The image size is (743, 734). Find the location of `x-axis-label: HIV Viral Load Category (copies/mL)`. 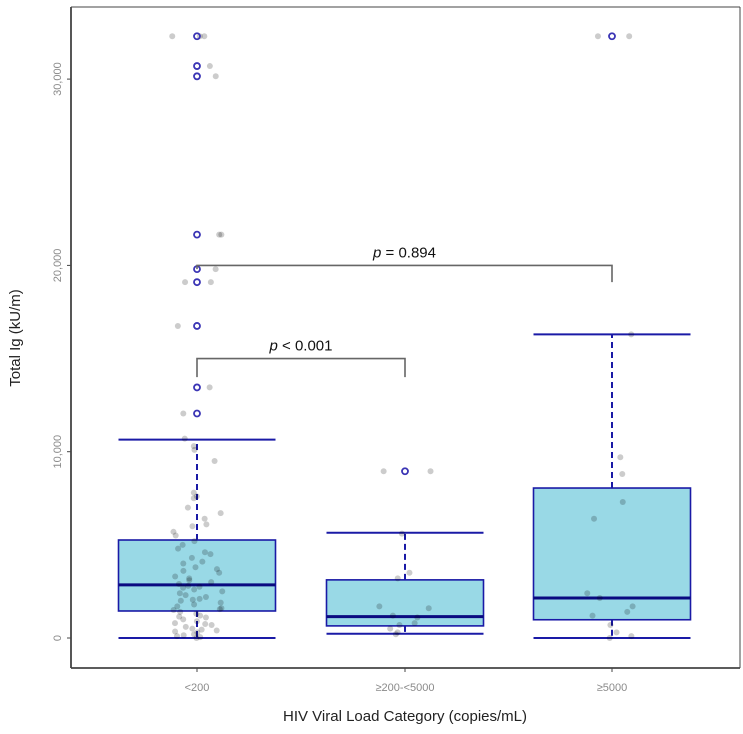

x-axis-label: HIV Viral Load Category (copies/mL) is located at coordinates (405, 716).